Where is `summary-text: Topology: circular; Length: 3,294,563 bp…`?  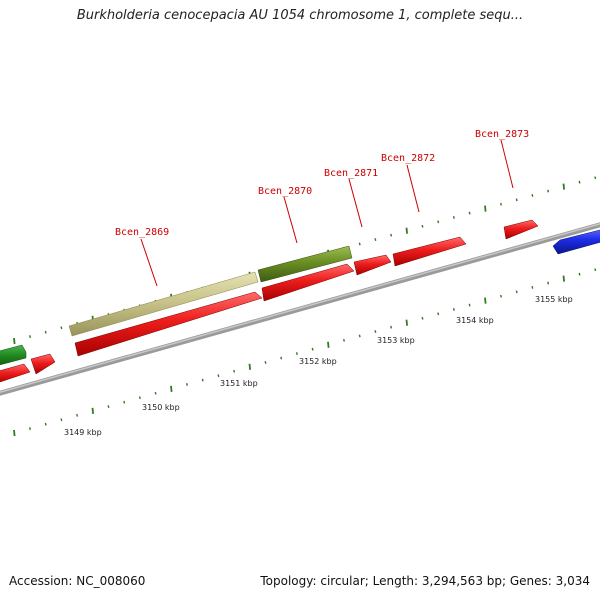 summary-text: Topology: circular; Length: 3,294,563 bp… is located at coordinates (425, 581).